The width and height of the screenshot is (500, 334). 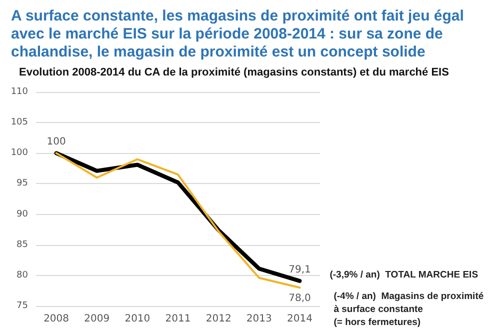 What do you see at coordinates (137, 319) in the screenshot?
I see `x-tick-label: 2010` at bounding box center [137, 319].